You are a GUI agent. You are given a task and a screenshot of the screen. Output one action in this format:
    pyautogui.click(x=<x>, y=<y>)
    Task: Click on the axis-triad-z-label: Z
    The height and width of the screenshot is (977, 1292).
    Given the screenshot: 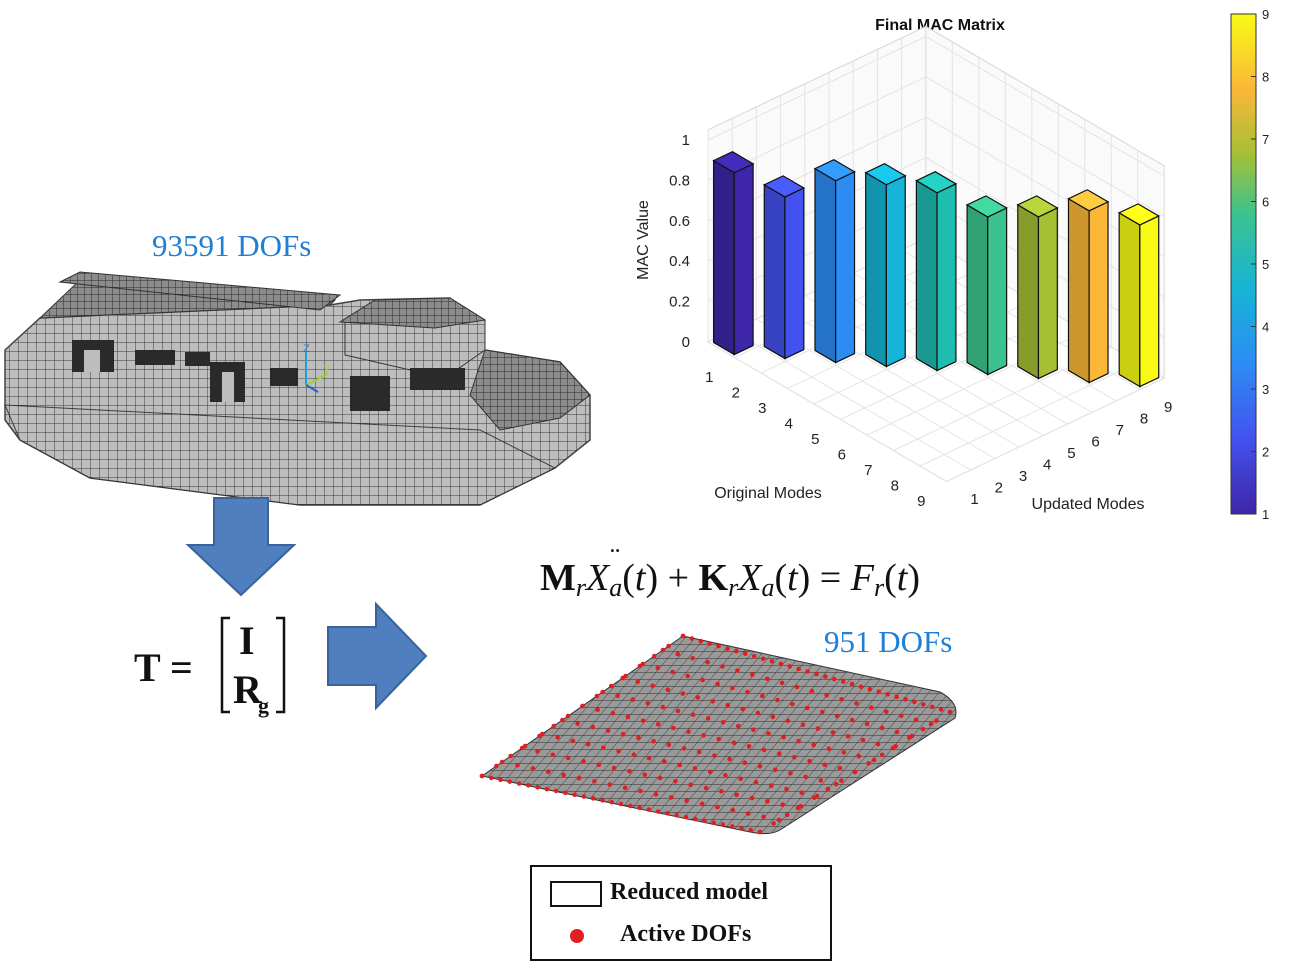 What is the action you would take?
    pyautogui.click(x=306, y=349)
    